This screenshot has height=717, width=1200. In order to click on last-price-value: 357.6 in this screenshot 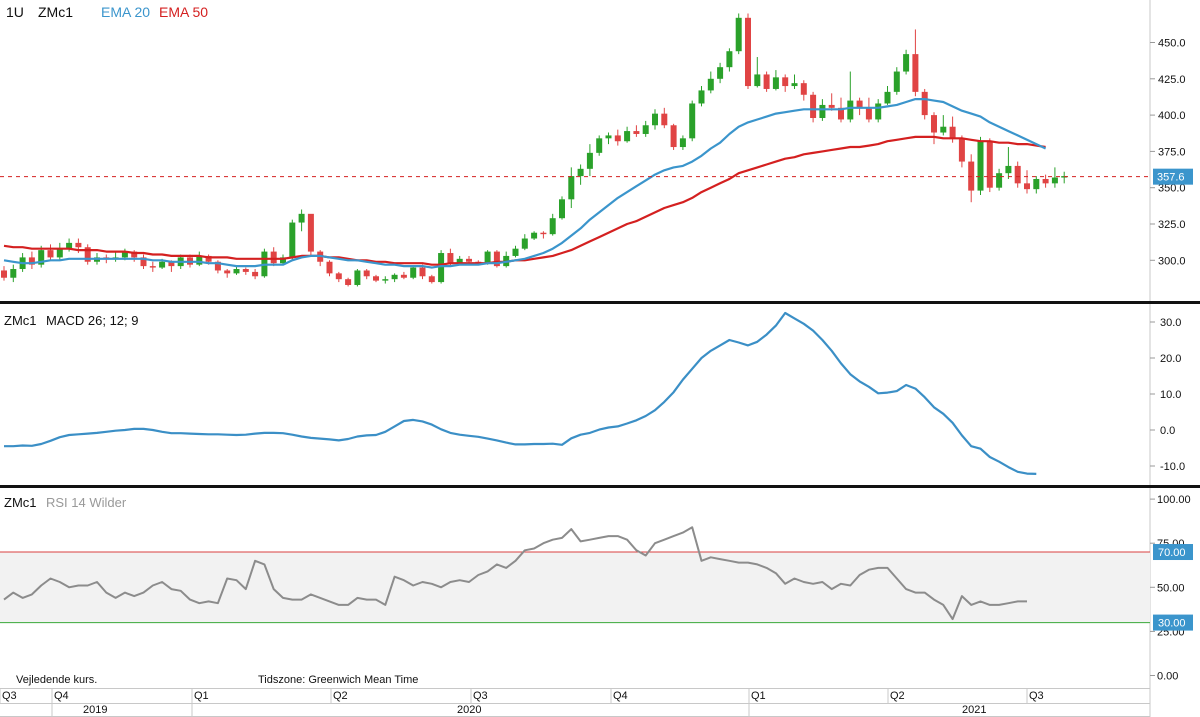, I will do `click(1171, 178)`.